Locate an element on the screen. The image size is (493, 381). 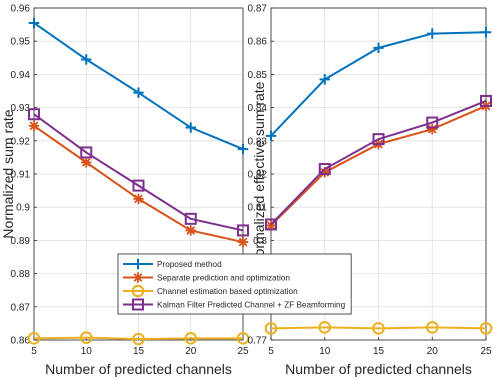
left-series-channel-estimation-line is located at coordinates (138, 338).